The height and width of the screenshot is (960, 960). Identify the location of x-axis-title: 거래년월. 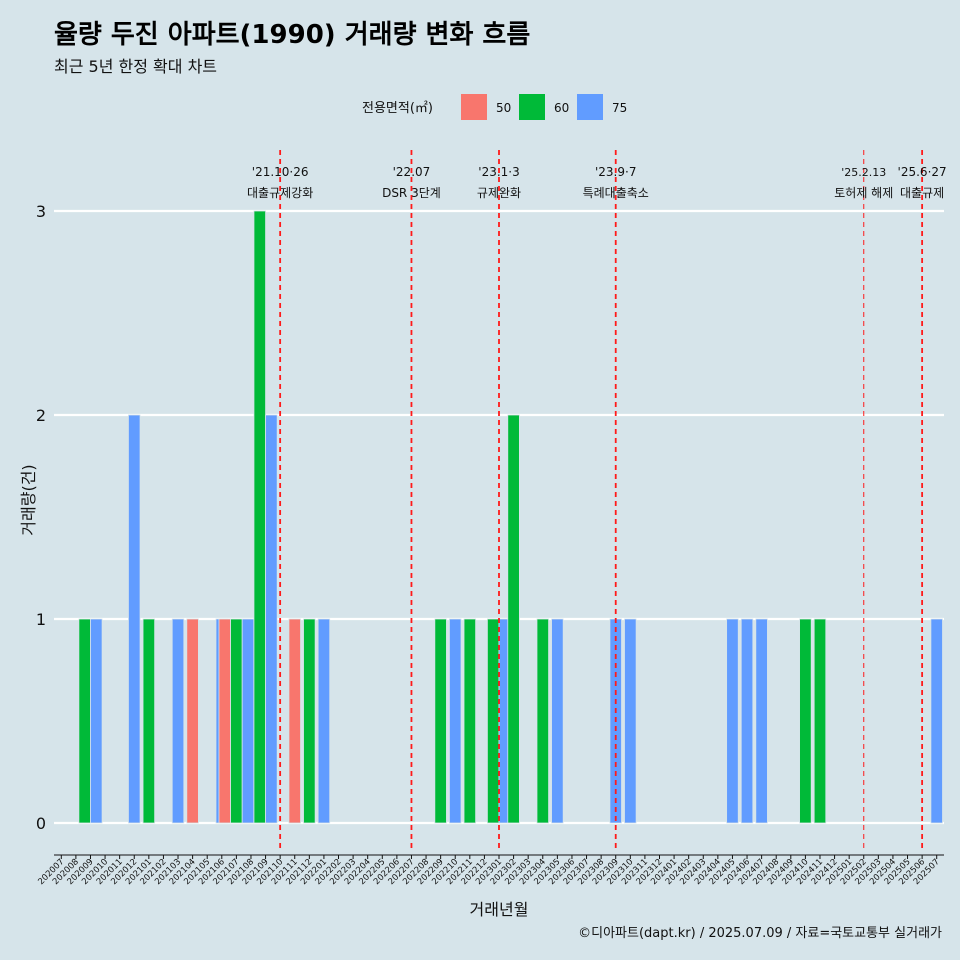
(499, 909).